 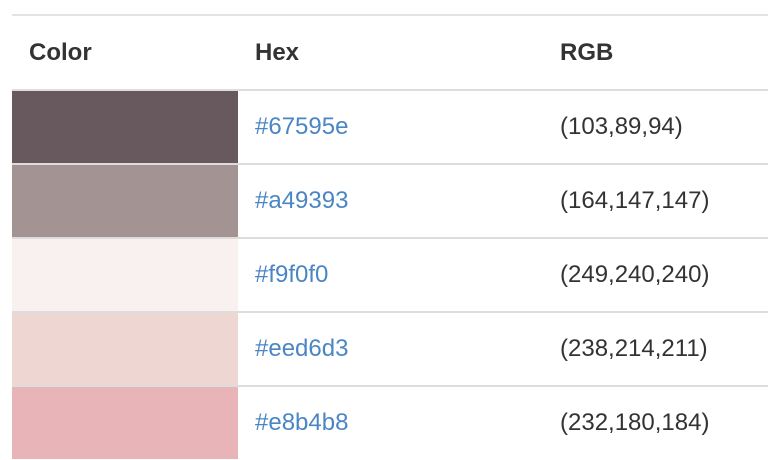 I want to click on rgb-value: (238,214,211), so click(x=655, y=349).